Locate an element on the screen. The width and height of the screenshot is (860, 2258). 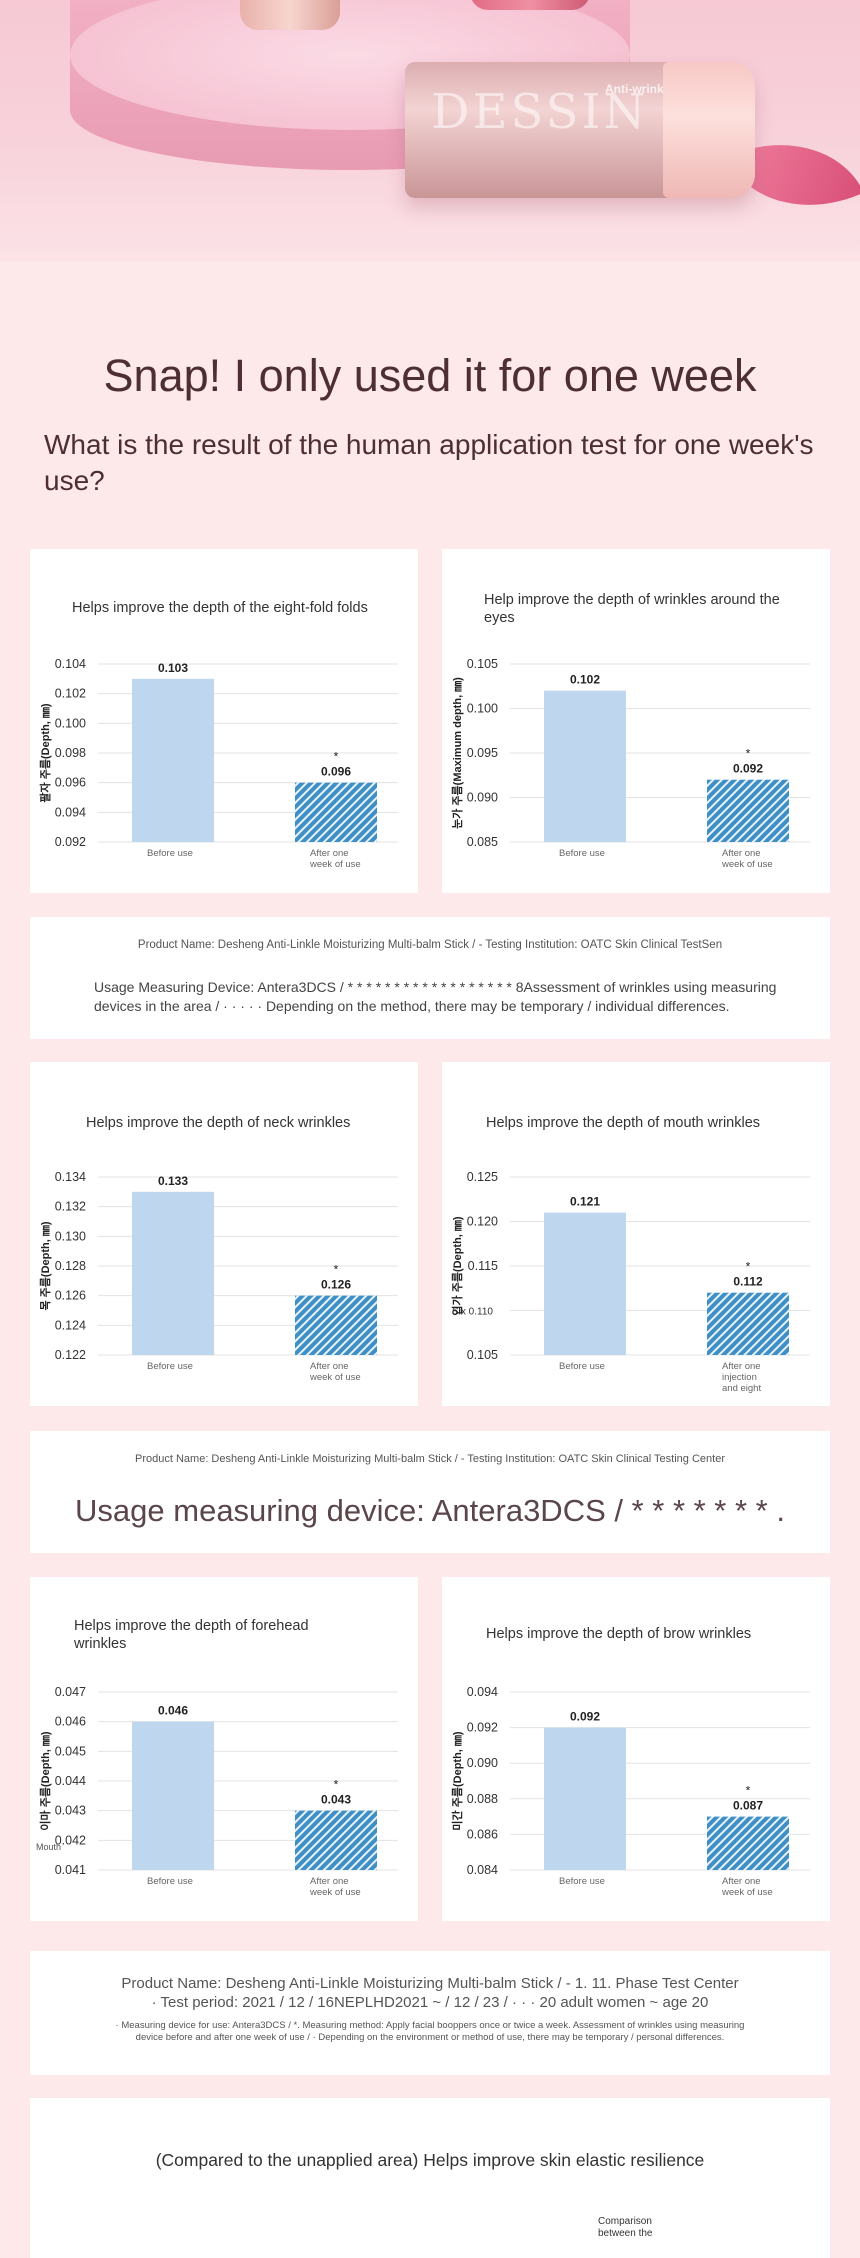
data-label: 0.103 is located at coordinates (173, 668).